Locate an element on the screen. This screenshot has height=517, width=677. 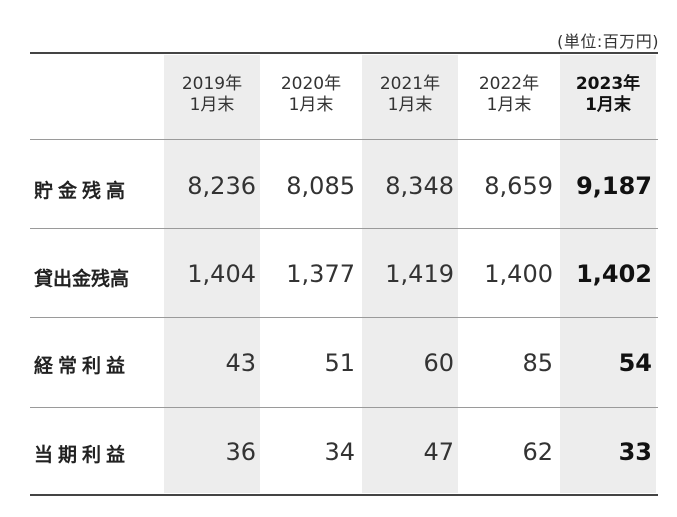
table-cell: 85 is located at coordinates (537, 363).